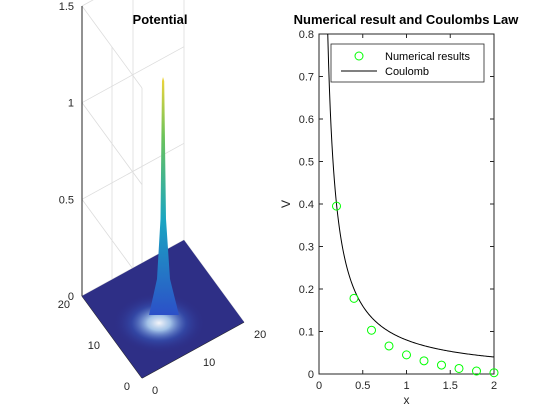 The image size is (560, 420). Describe the element at coordinates (306, 120) in the screenshot. I see `y-tick-label: 0.6` at that location.